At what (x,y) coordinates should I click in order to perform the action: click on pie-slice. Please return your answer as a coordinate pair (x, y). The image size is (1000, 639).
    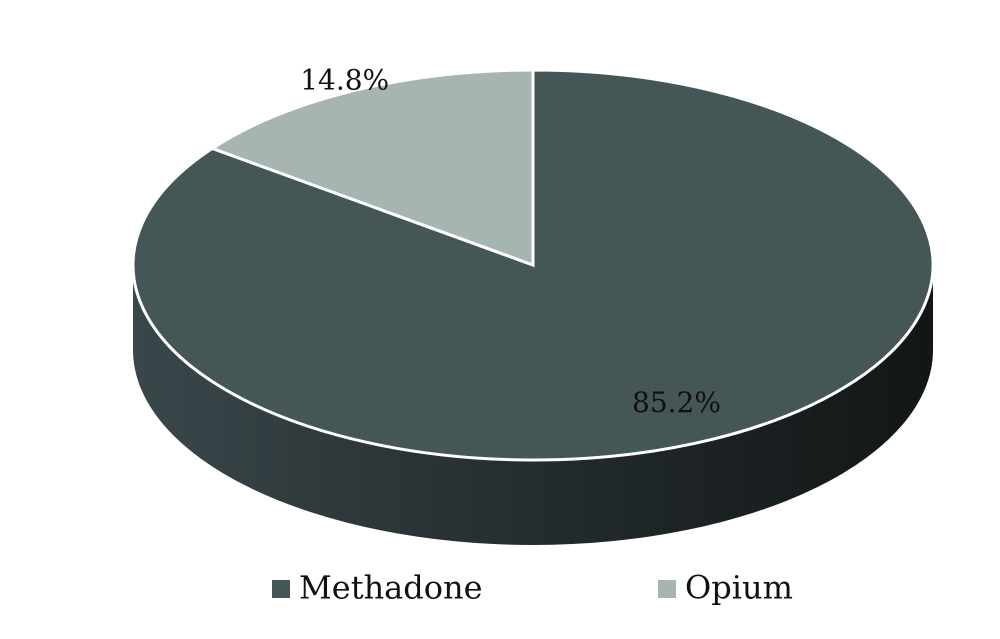
    Looking at the image, I should click on (372, 168).